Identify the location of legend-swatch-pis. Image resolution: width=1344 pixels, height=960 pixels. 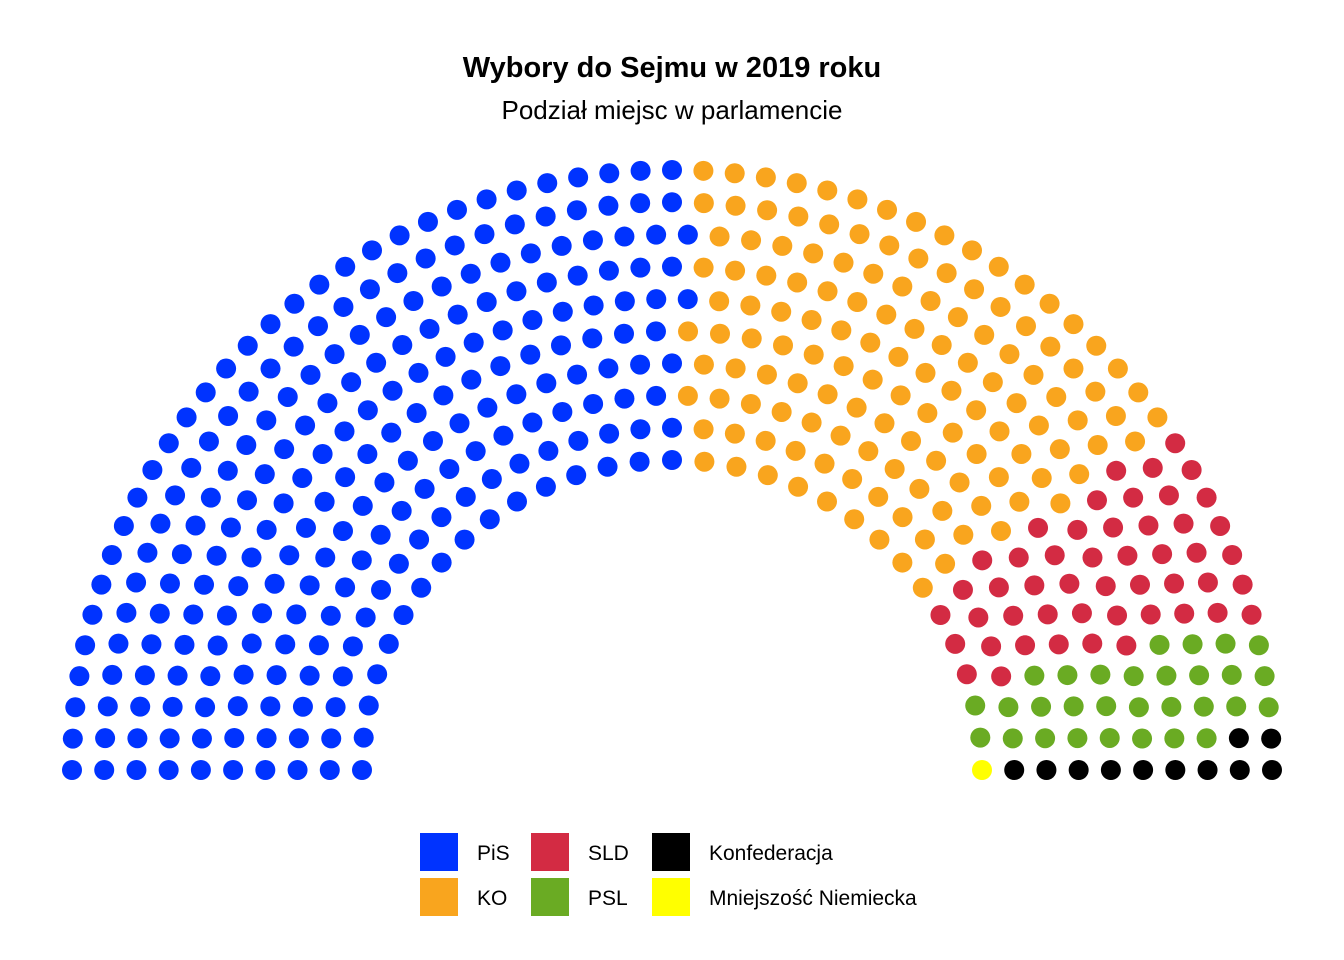
(439, 852).